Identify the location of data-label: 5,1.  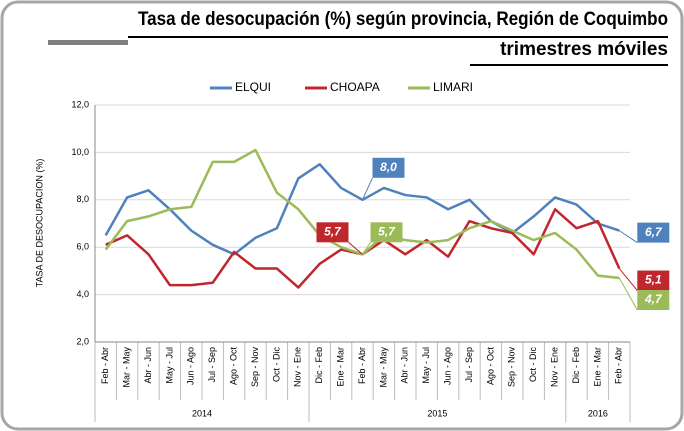
(653, 280).